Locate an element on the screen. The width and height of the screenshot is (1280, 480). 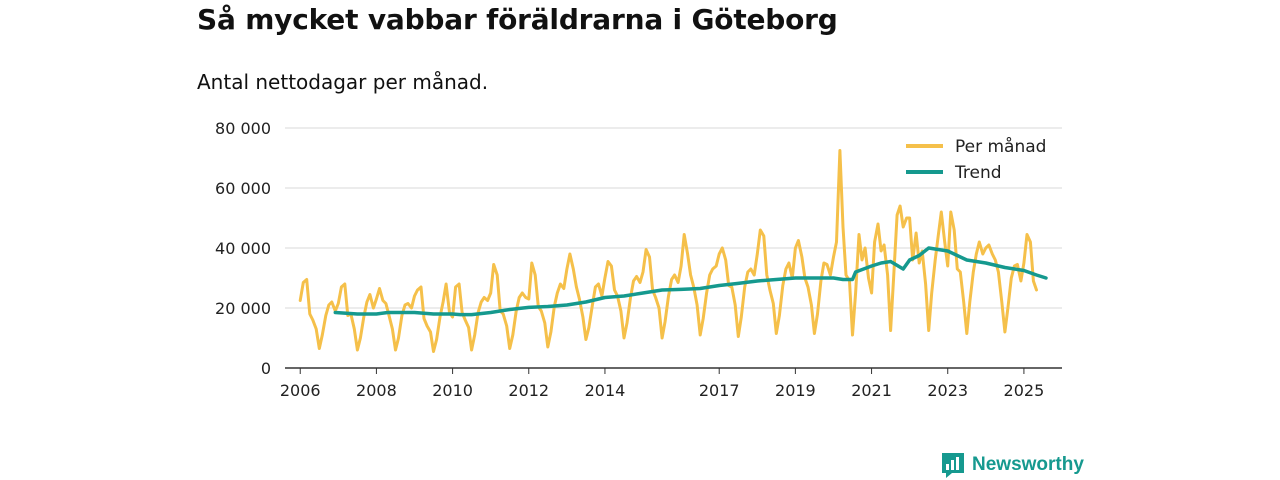
y-tick-label: 40 000 is located at coordinates (243, 248).